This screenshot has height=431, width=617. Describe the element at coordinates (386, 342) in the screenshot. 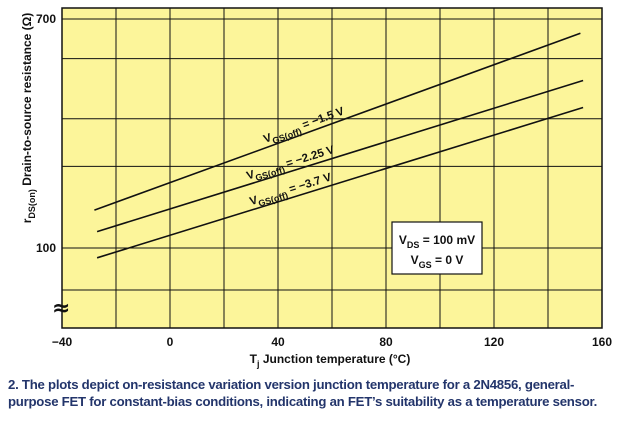

I see `x-tick-label: 80` at that location.